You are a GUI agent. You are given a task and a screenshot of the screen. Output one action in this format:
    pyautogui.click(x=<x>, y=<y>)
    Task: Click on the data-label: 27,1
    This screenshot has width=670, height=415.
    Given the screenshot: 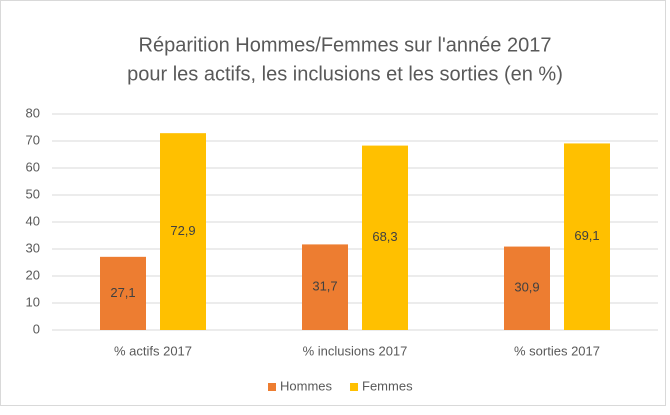 What is the action you would take?
    pyautogui.click(x=122, y=292)
    